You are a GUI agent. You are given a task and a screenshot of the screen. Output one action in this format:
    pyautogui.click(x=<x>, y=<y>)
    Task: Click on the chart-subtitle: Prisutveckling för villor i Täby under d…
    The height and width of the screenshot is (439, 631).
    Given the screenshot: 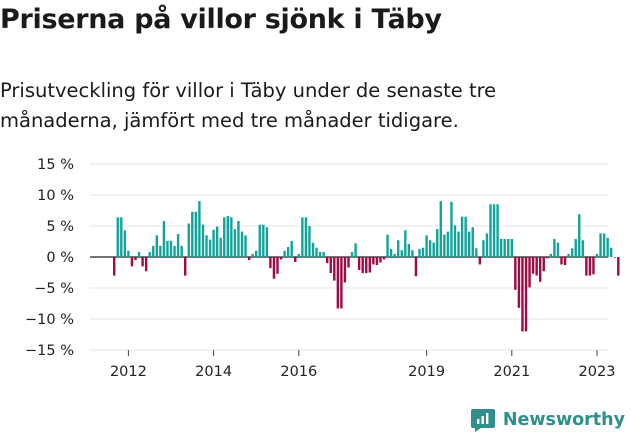 What is the action you would take?
    pyautogui.click(x=248, y=105)
    